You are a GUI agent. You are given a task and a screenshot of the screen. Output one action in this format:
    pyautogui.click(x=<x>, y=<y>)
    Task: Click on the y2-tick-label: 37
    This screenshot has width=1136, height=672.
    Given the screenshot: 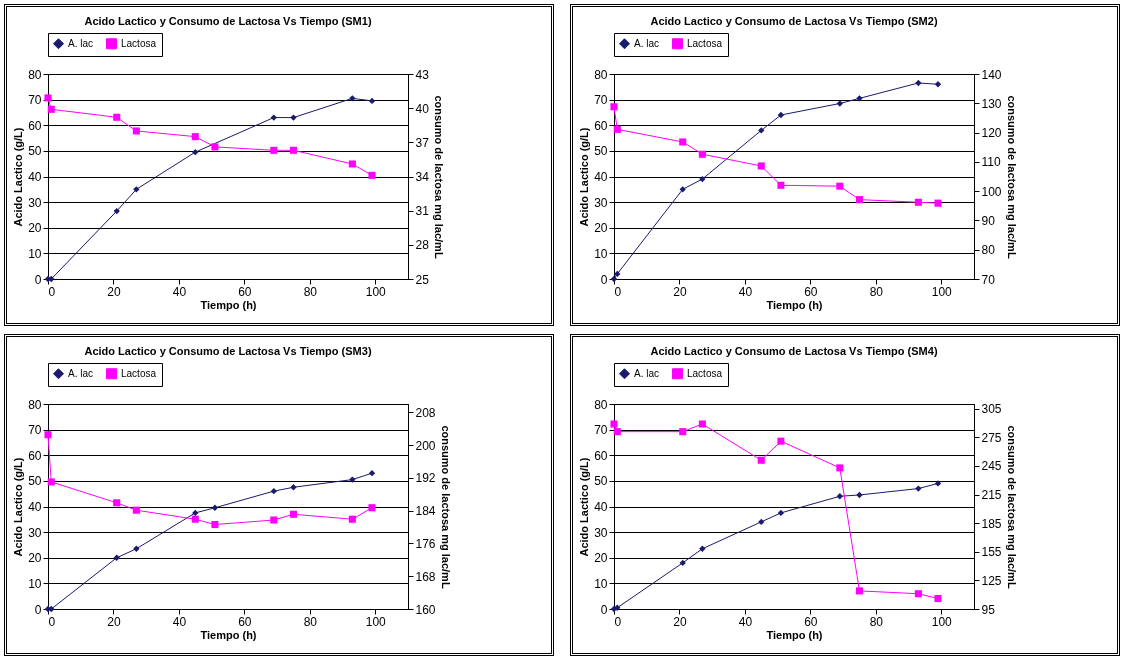 What is the action you would take?
    pyautogui.click(x=422, y=142)
    